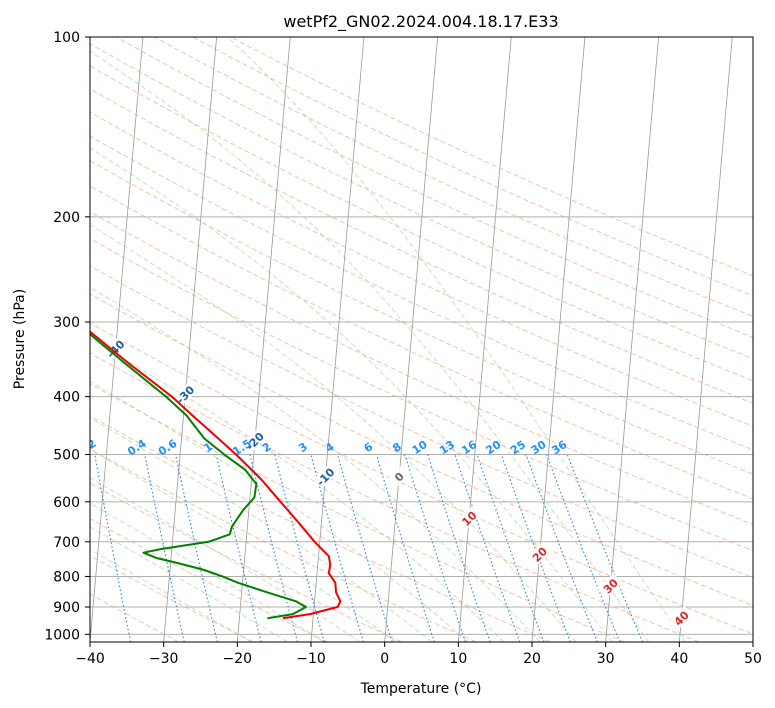  What do you see at coordinates (66, 456) in the screenshot?
I see `y-tick-label: 500` at bounding box center [66, 456].